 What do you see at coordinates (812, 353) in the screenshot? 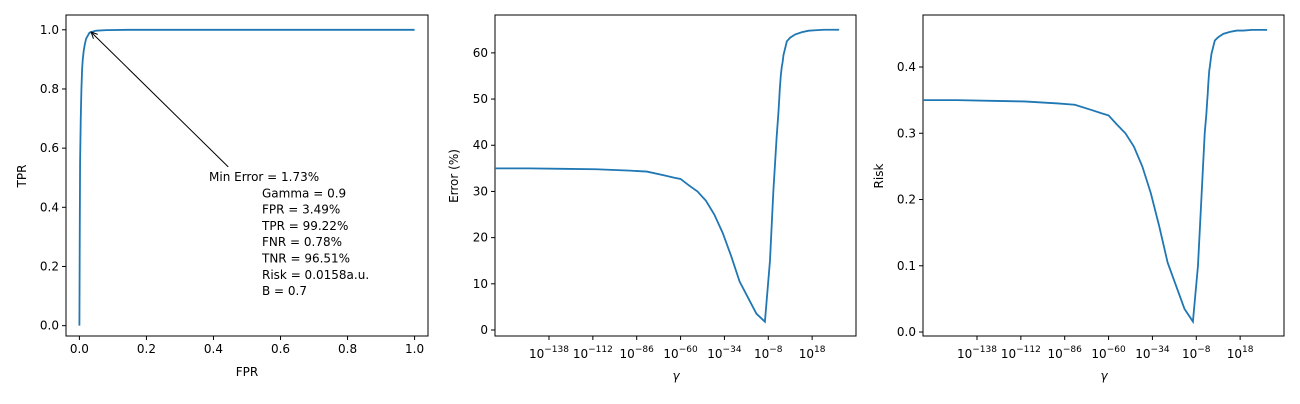
I see `error-x-tick-label: 1018` at bounding box center [812, 353].